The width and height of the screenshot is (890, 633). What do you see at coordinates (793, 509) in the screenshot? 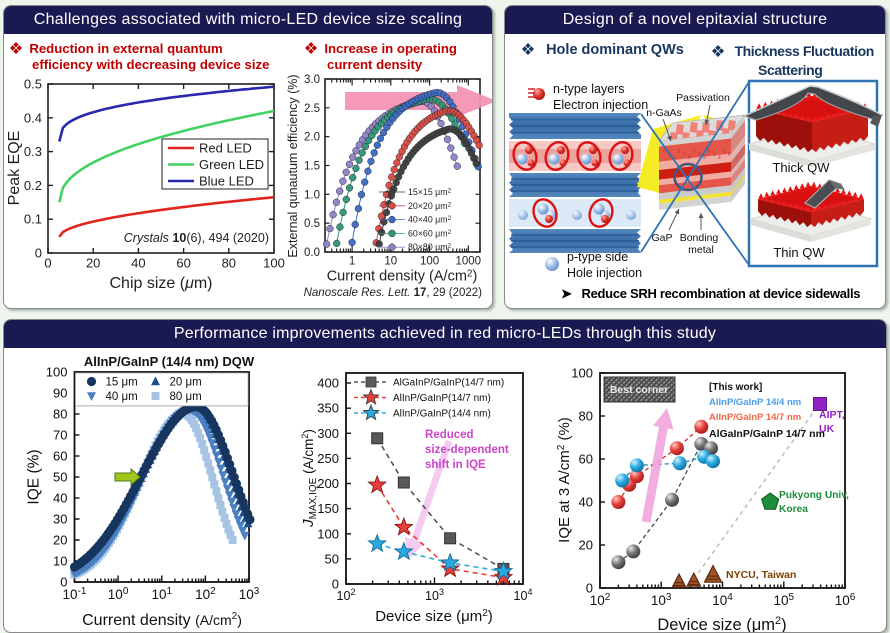
I see `svg-text: Korea` at bounding box center [793, 509].